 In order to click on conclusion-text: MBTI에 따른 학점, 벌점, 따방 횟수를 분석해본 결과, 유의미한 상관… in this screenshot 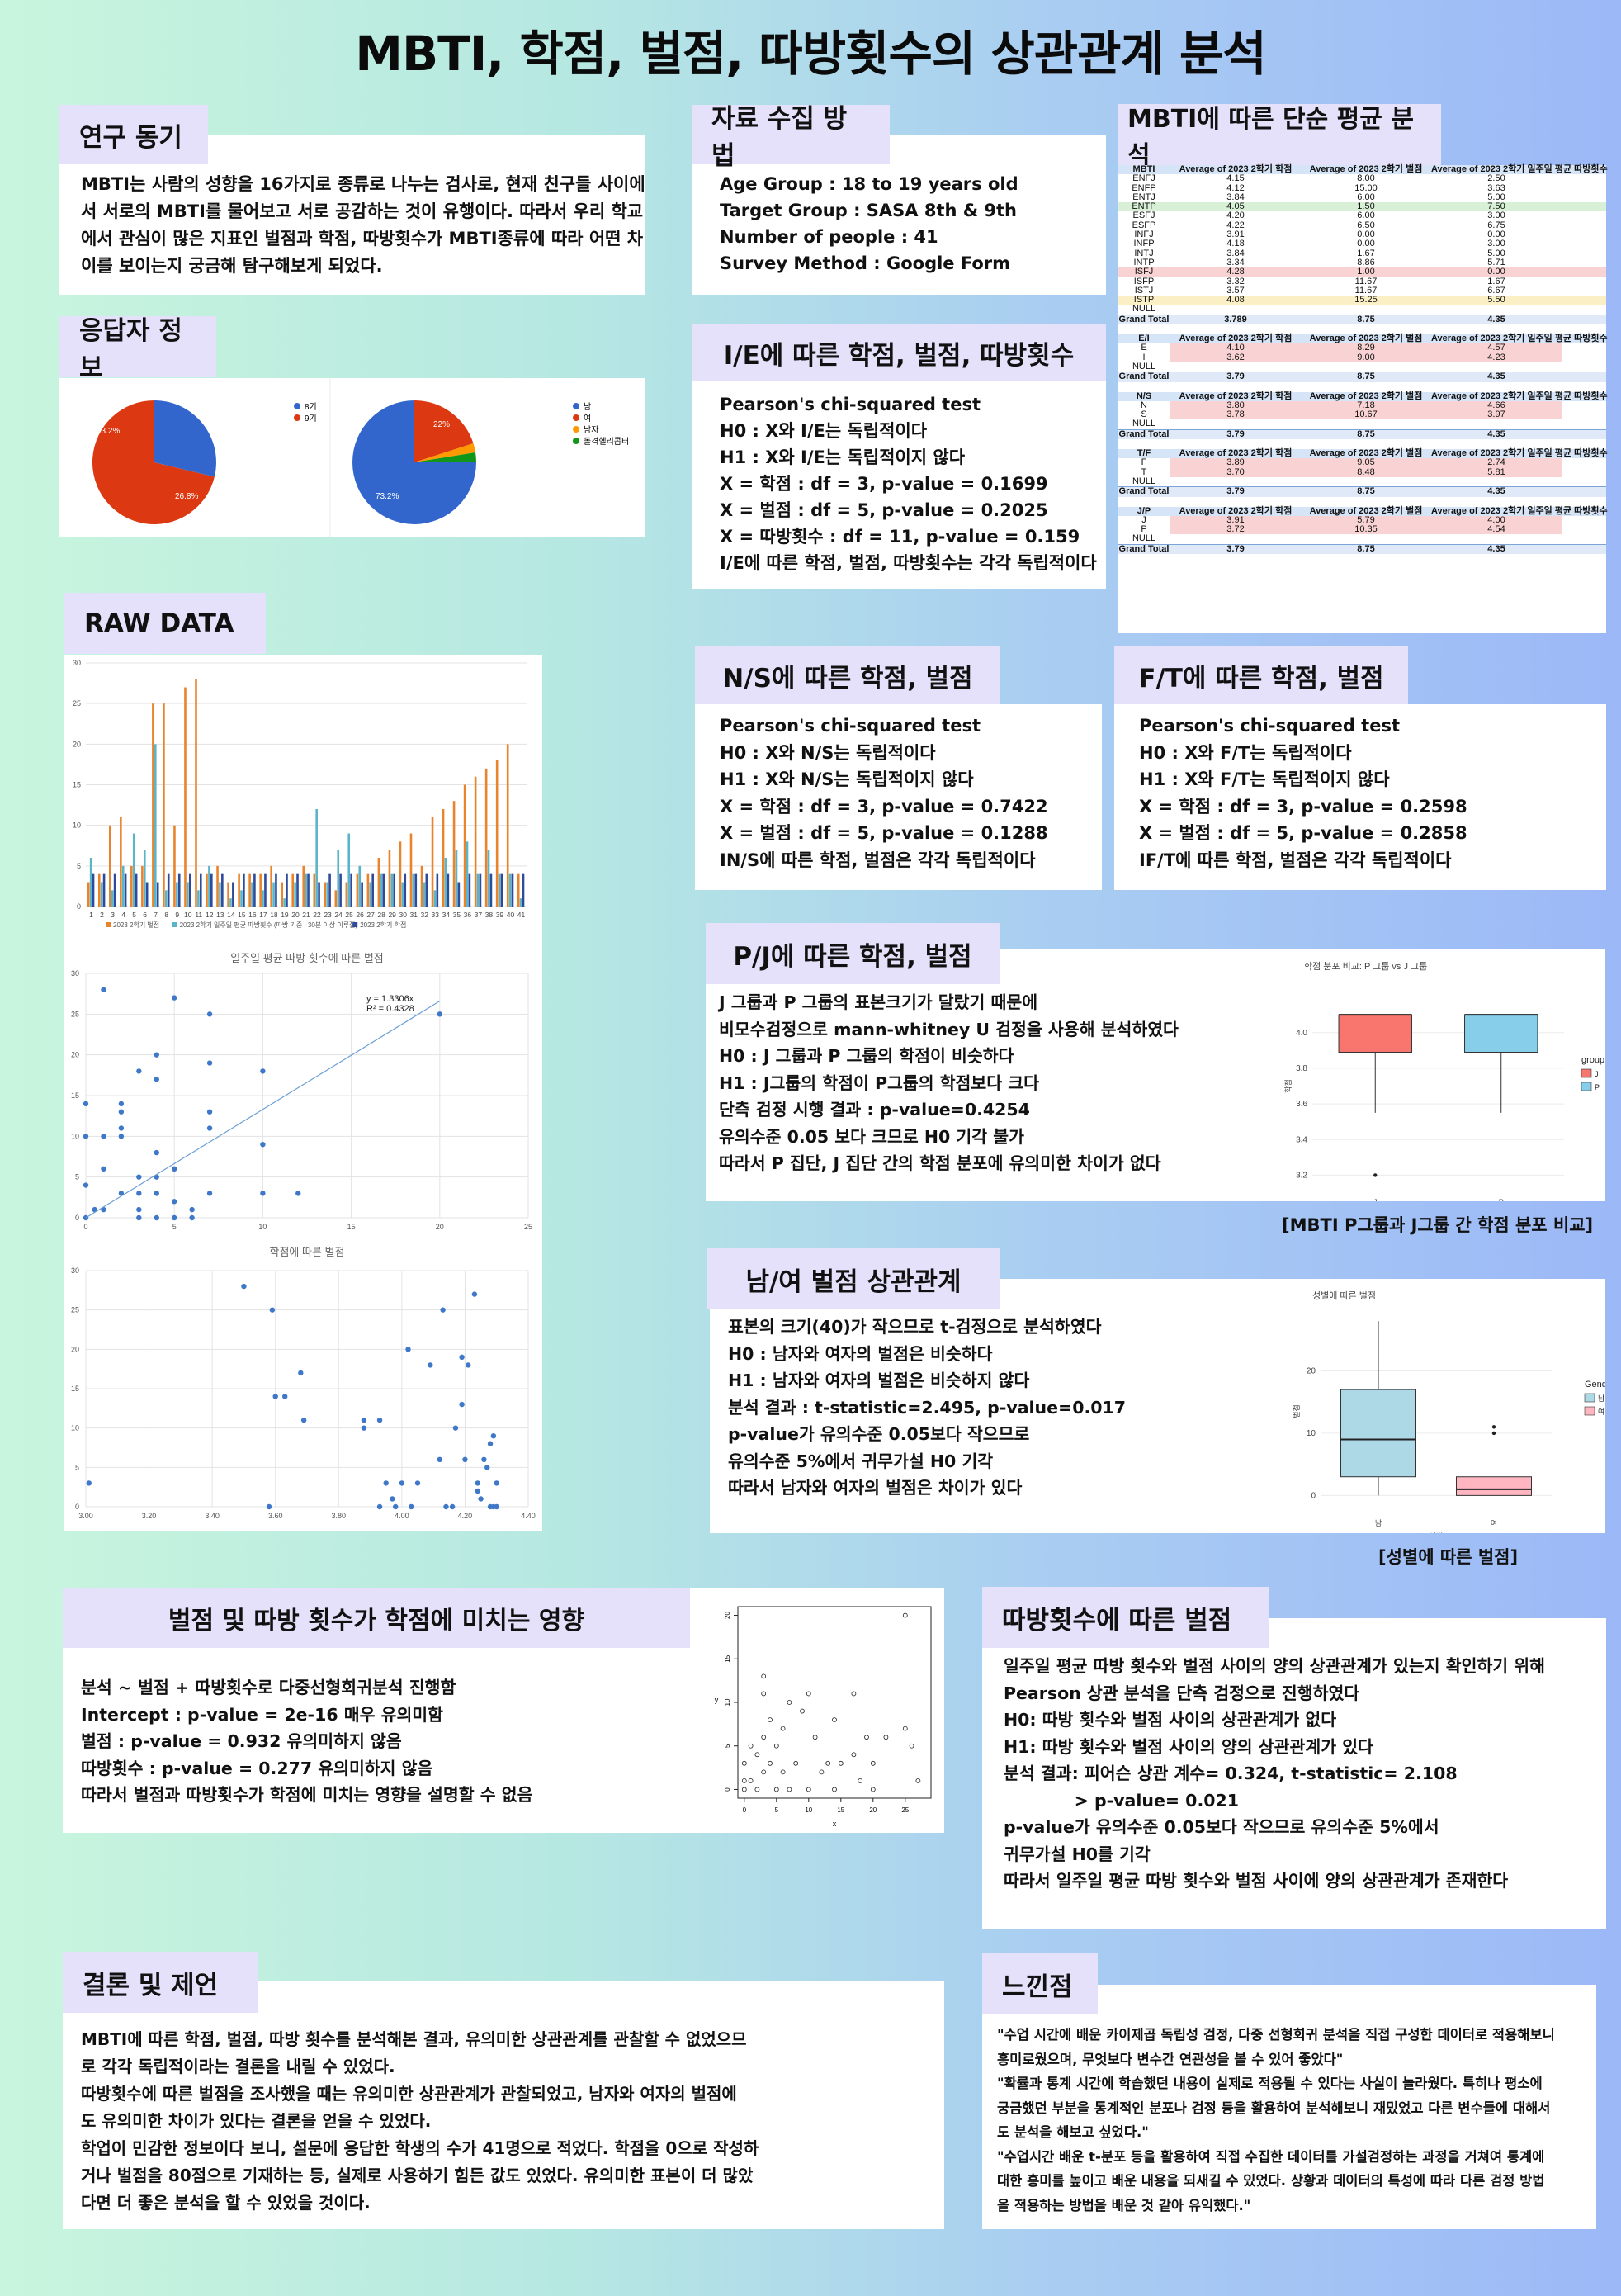, I will do `click(420, 2121)`.